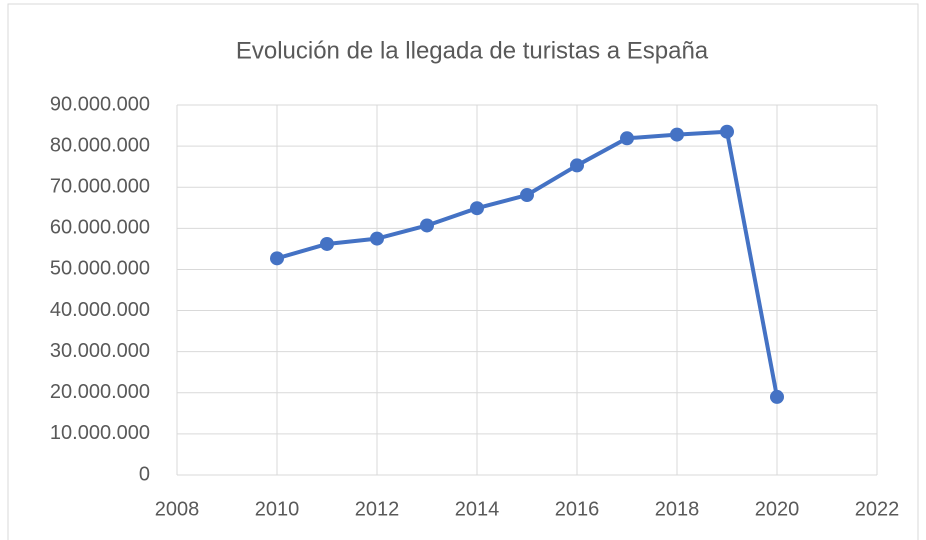 Image resolution: width=926 pixels, height=540 pixels. What do you see at coordinates (100, 145) in the screenshot?
I see `y-tick-label: 80.000.000` at bounding box center [100, 145].